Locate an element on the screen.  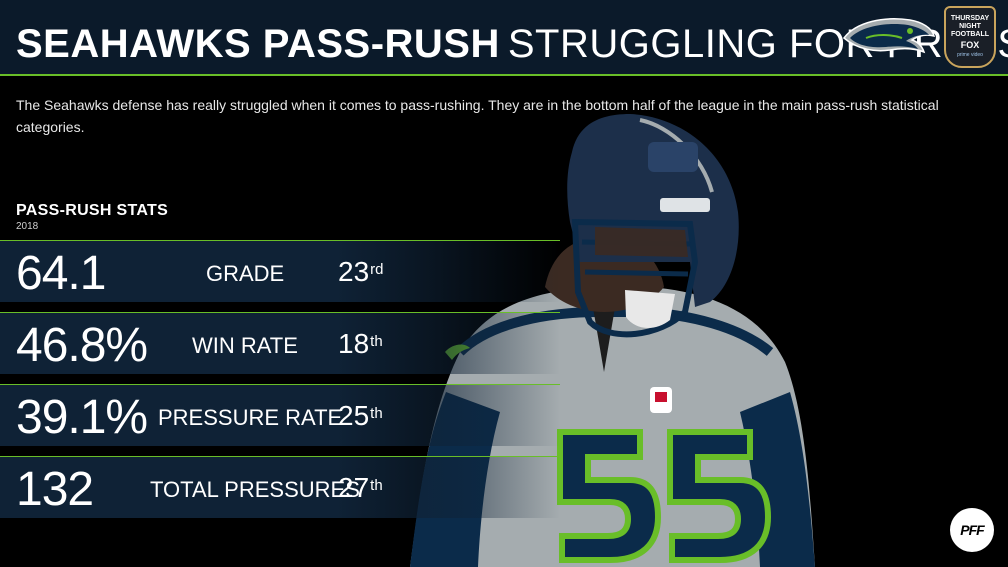
thursday-night-football-logo: THURSDAY NIGHT FOOTBALL FOX prime video is located at coordinates (970, 37).